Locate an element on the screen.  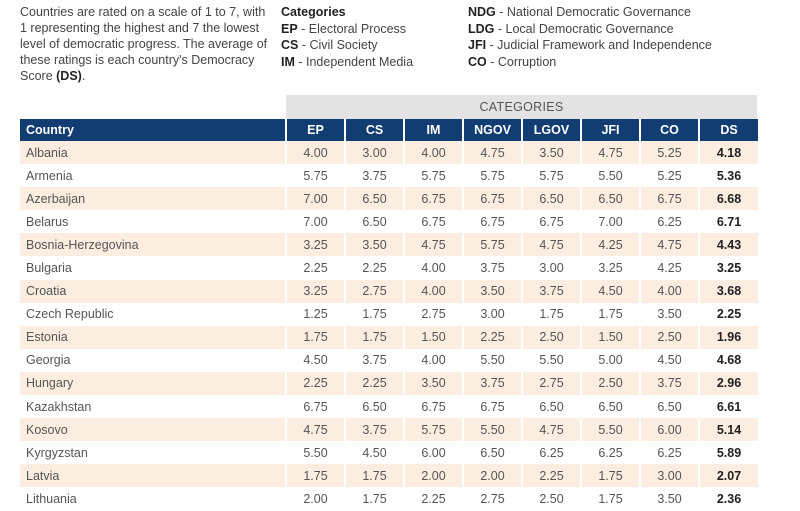
legend-item: EP - Electoral Process is located at coordinates (371, 29).